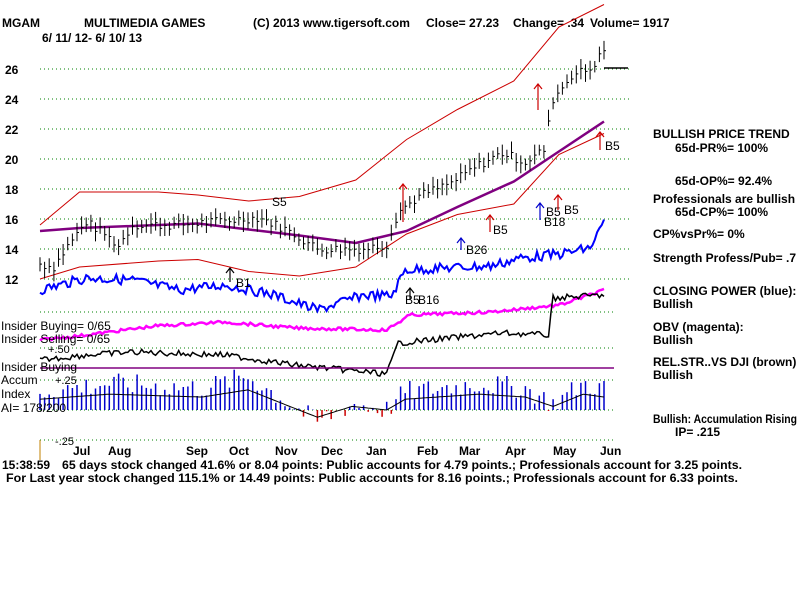  I want to click on x-tick-label: Feb, so click(427, 451).